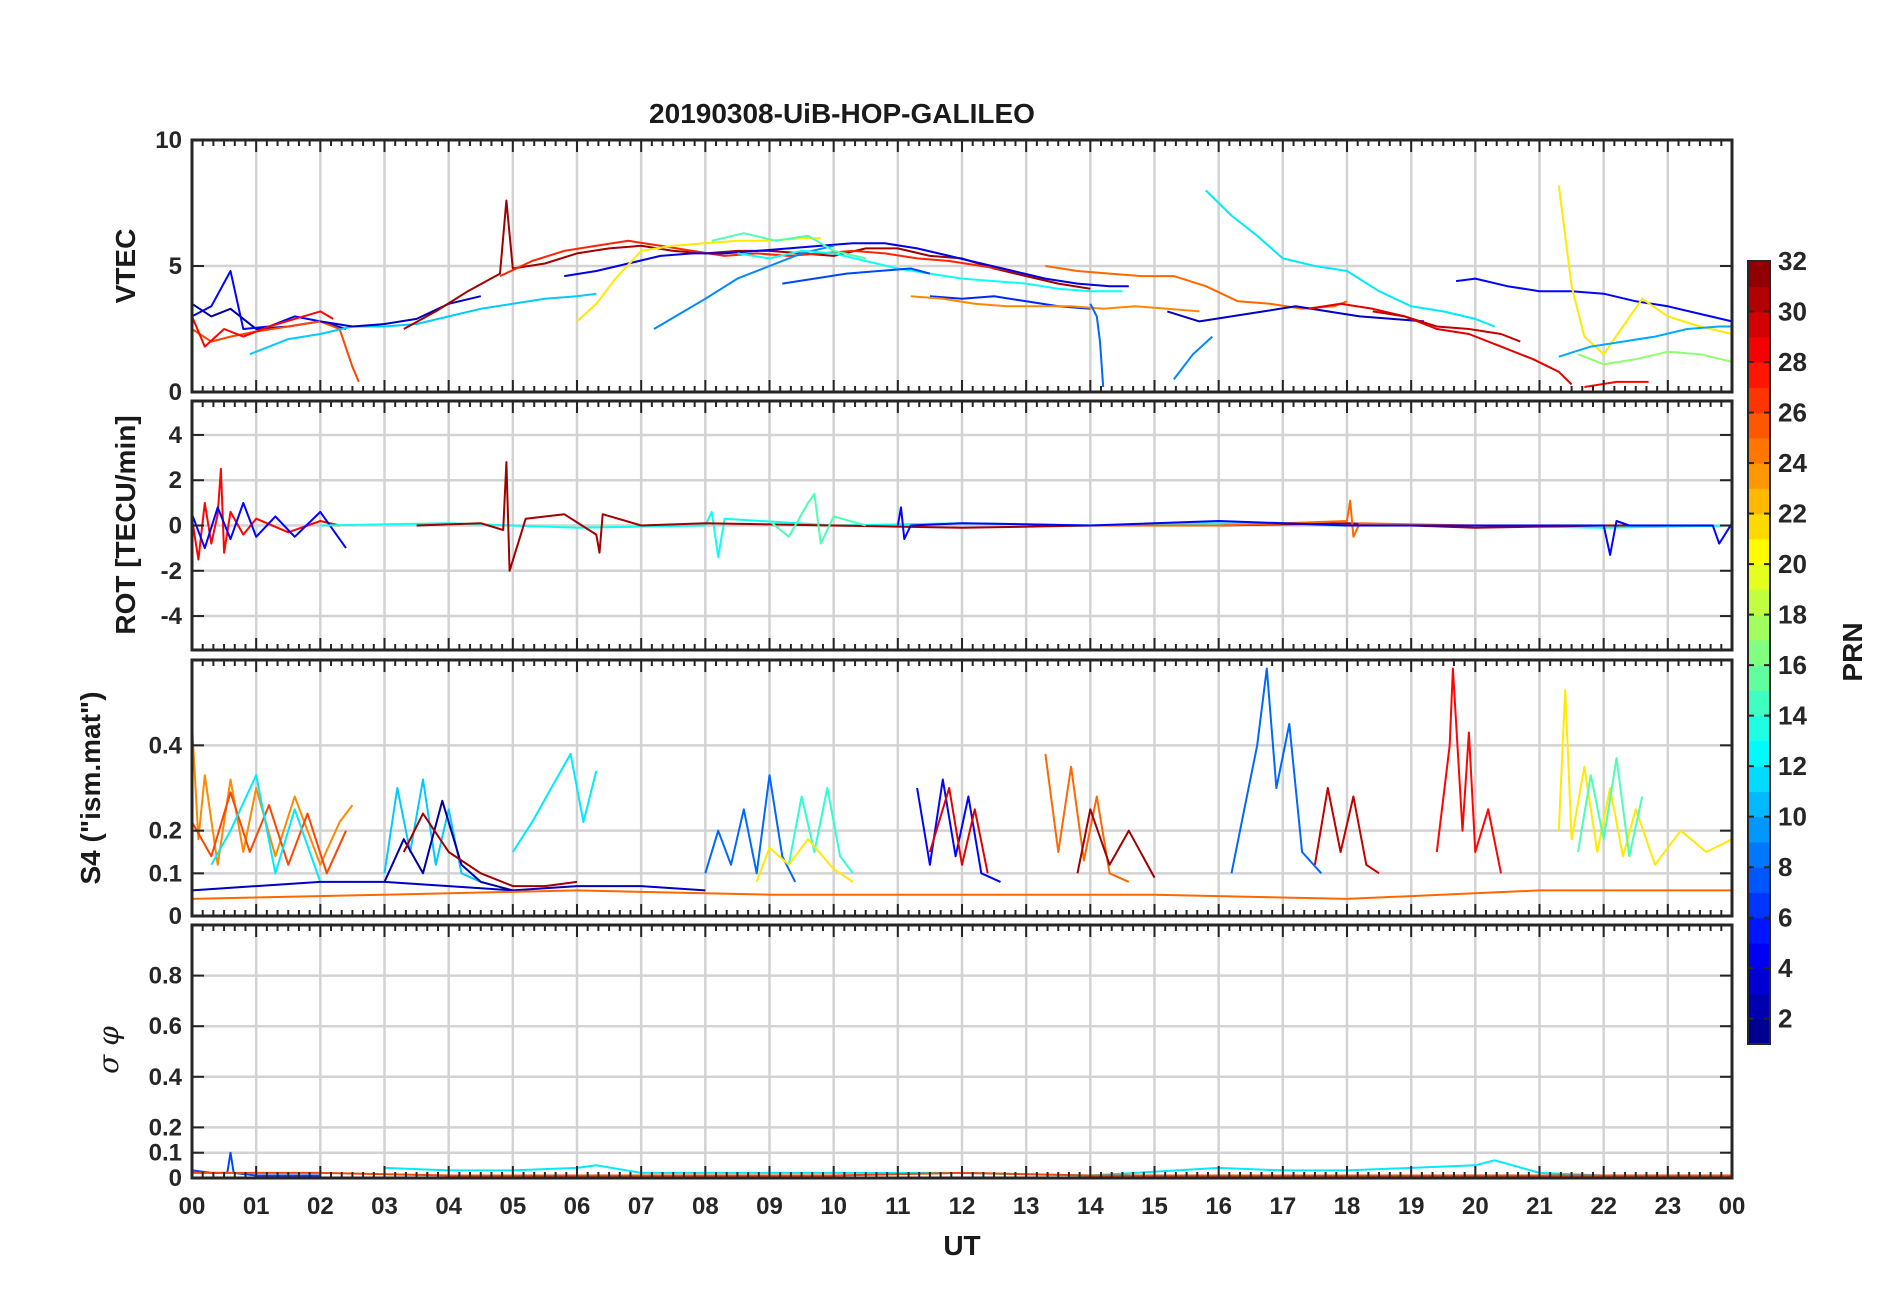 This screenshot has height=1292, width=1902. I want to click on x-tick-label: 23, so click(1667, 1206).